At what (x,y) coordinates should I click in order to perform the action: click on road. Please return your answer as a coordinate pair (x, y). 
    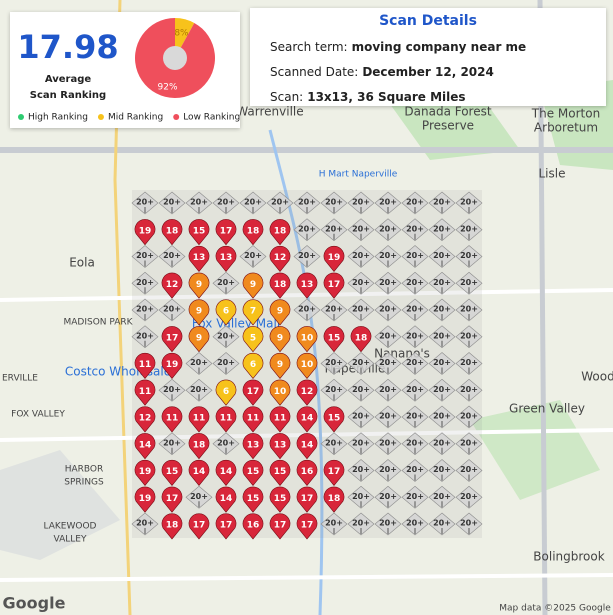
    Looking at the image, I should click on (306, 577).